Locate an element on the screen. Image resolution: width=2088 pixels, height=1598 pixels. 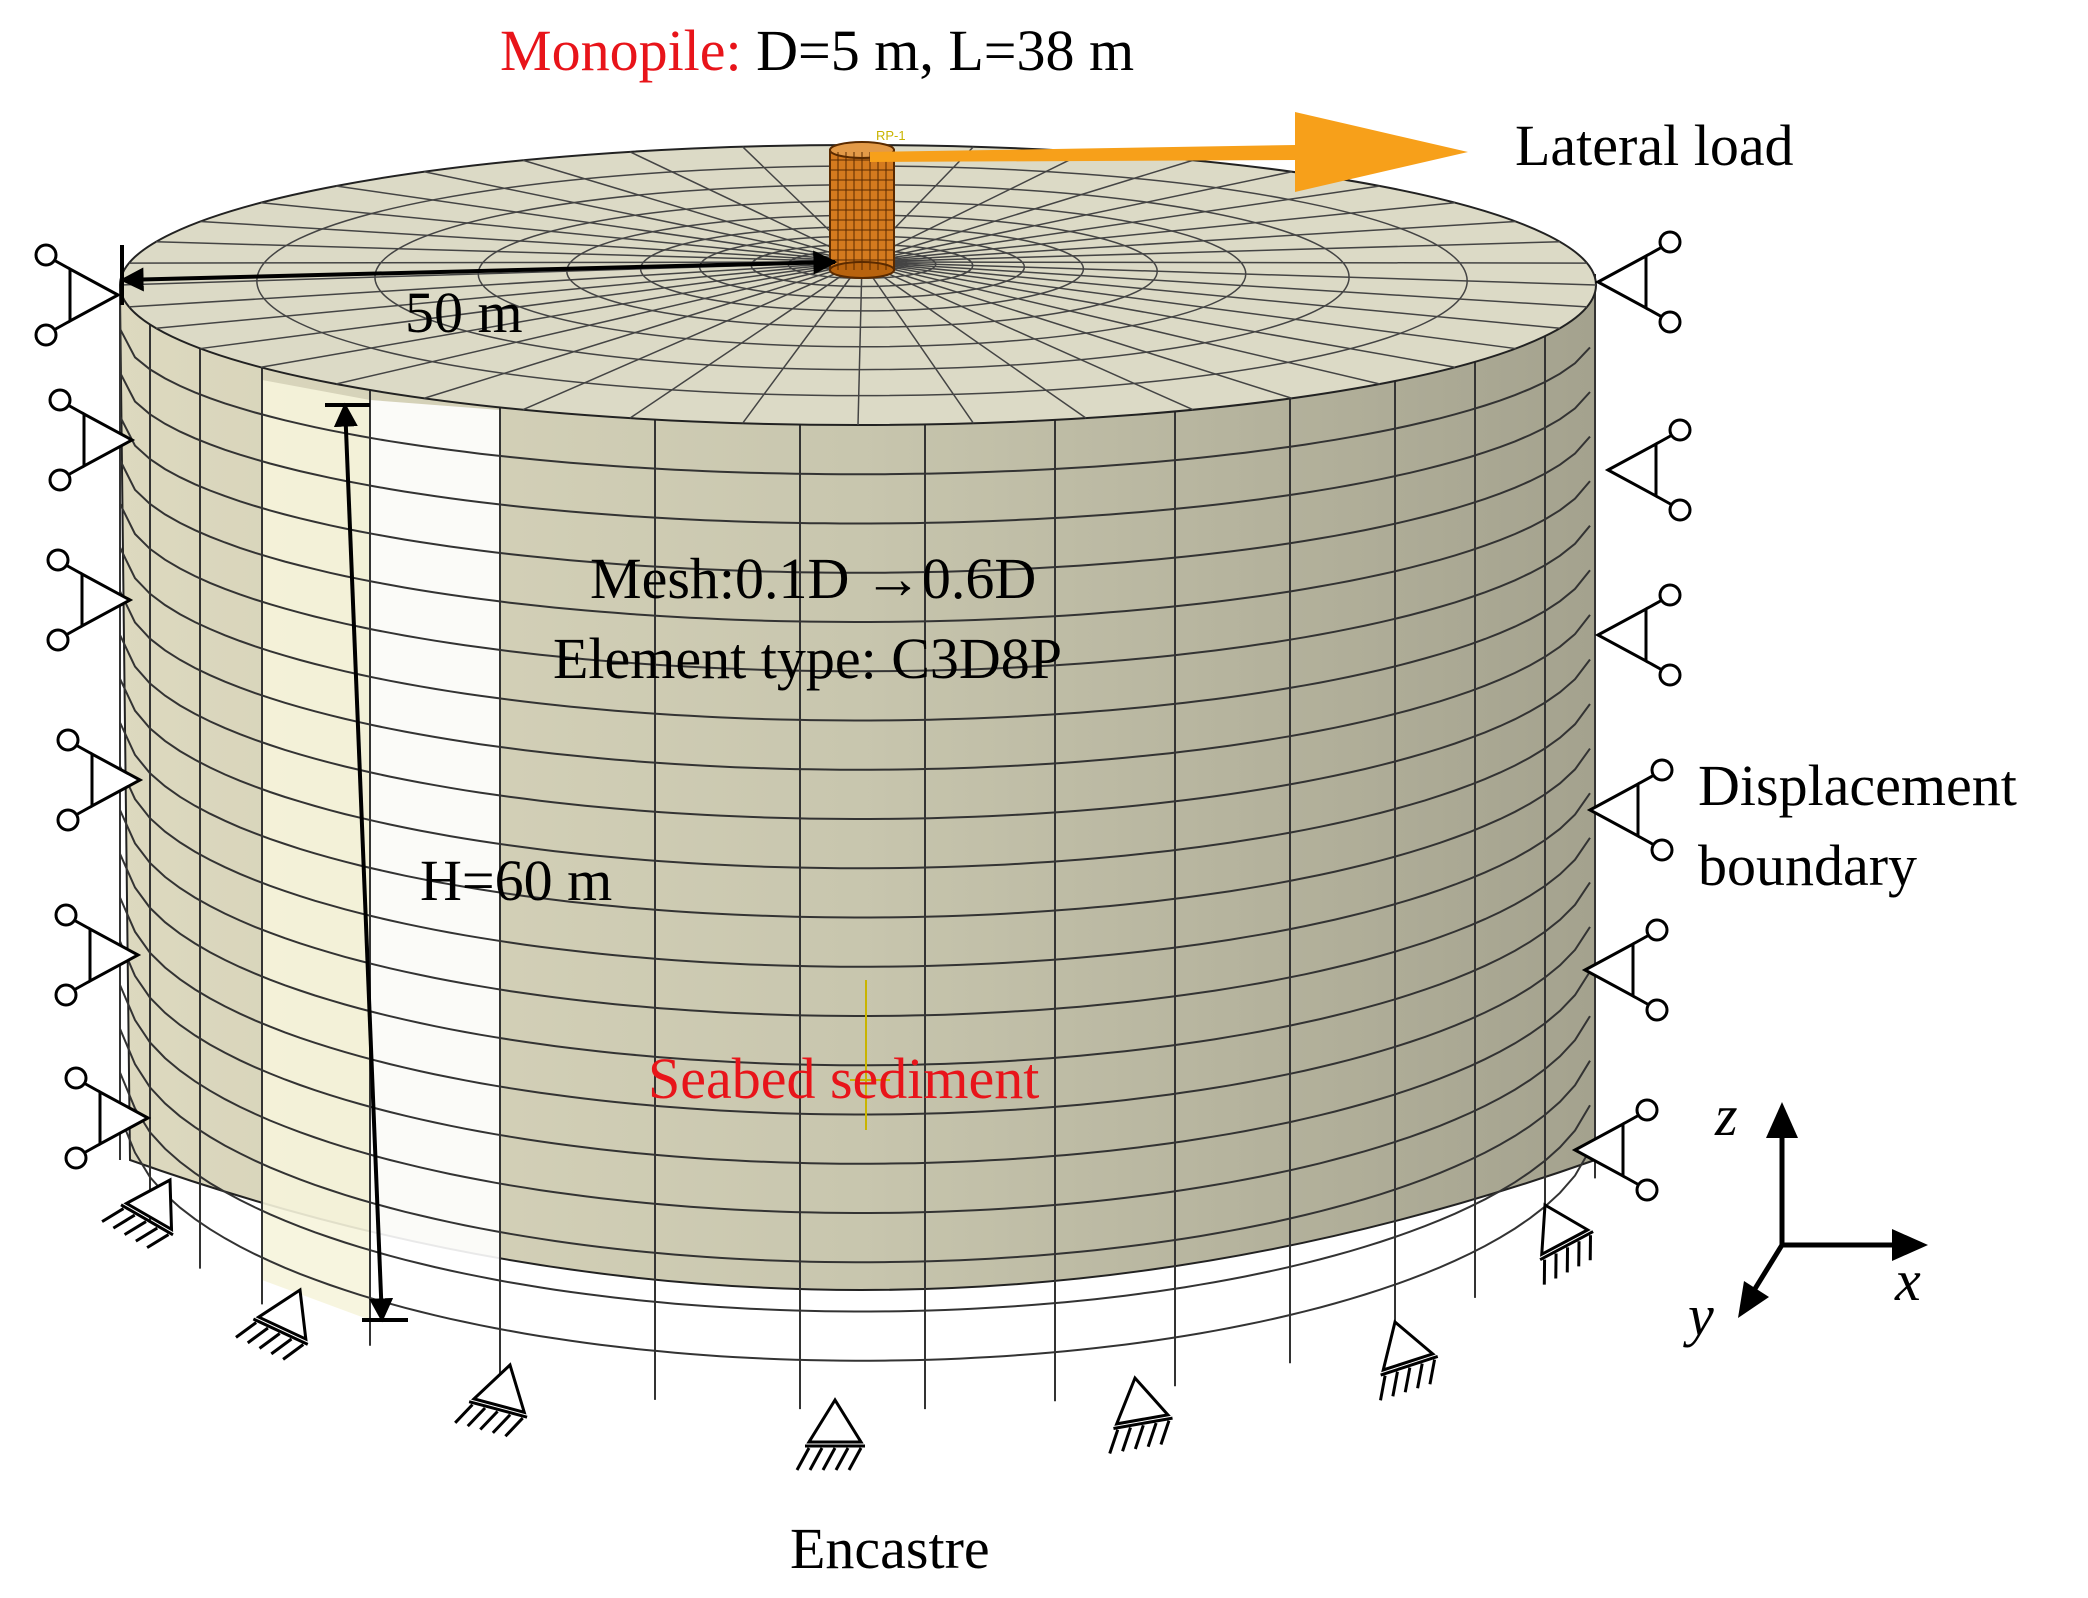
radius-label: 50 m is located at coordinates (464, 312).